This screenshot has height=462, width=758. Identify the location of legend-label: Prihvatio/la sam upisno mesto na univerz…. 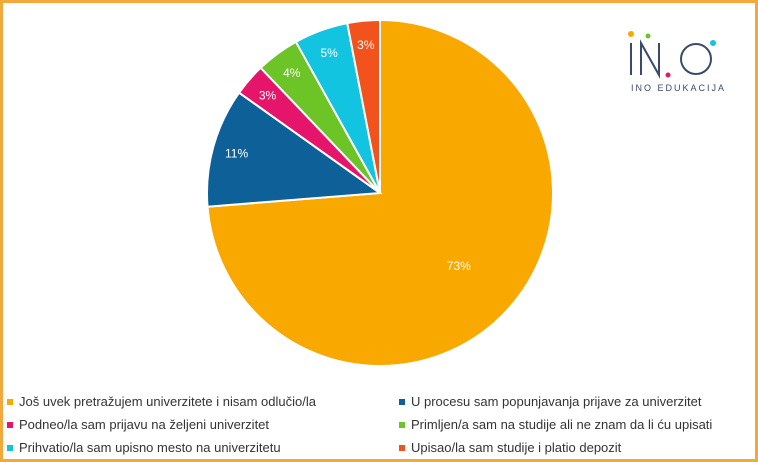
(150, 447).